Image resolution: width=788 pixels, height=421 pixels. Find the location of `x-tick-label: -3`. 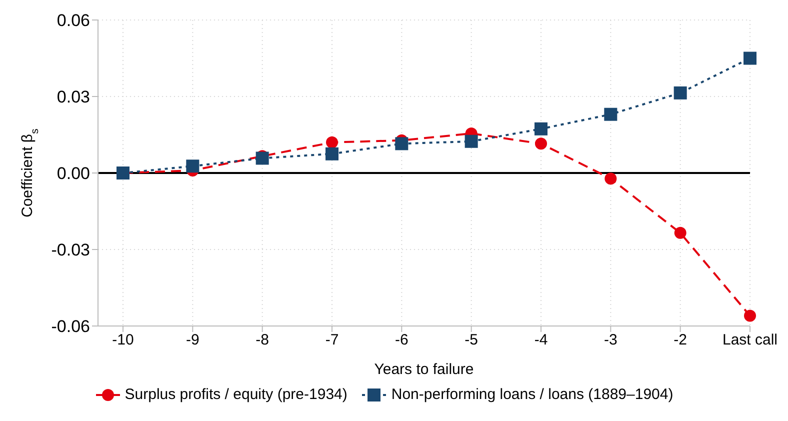

x-tick-label: -3 is located at coordinates (611, 340).